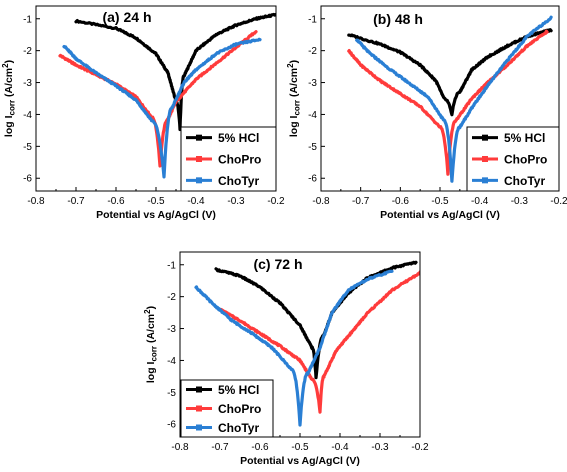  Describe the element at coordinates (277, 264) in the screenshot. I see `panel-title: (c) 72 h` at that location.